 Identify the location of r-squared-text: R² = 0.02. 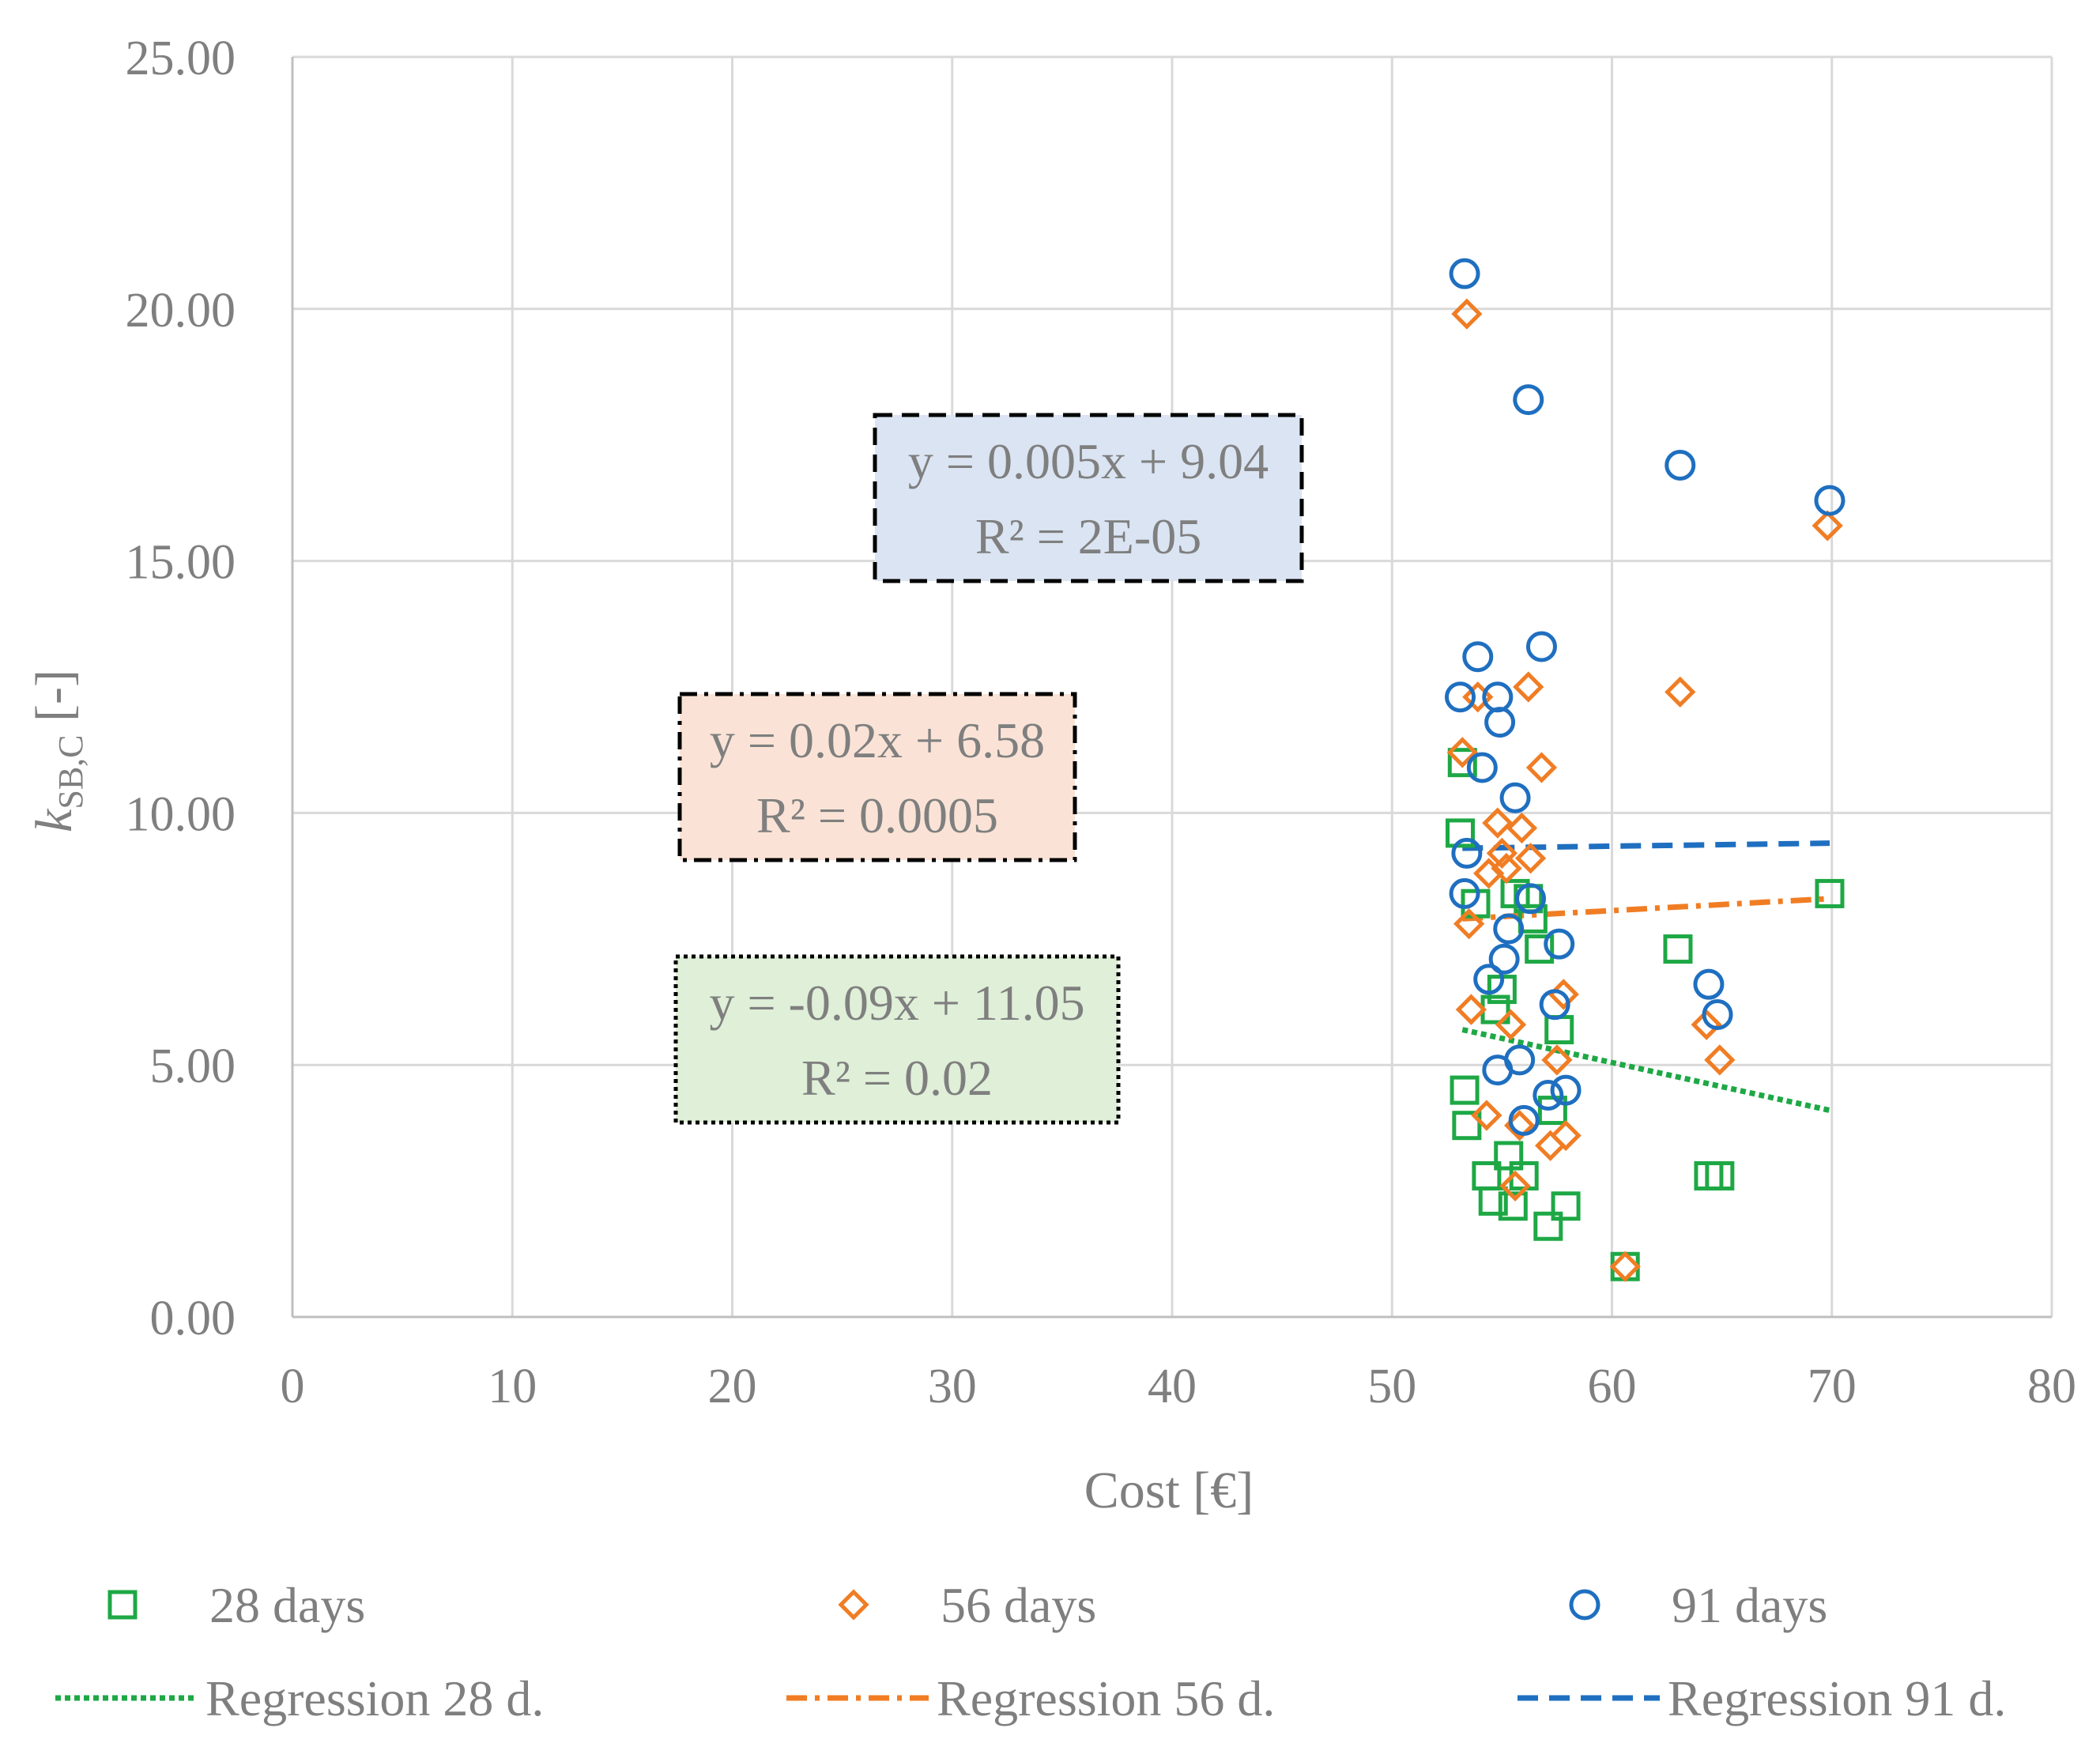
(897, 1078).